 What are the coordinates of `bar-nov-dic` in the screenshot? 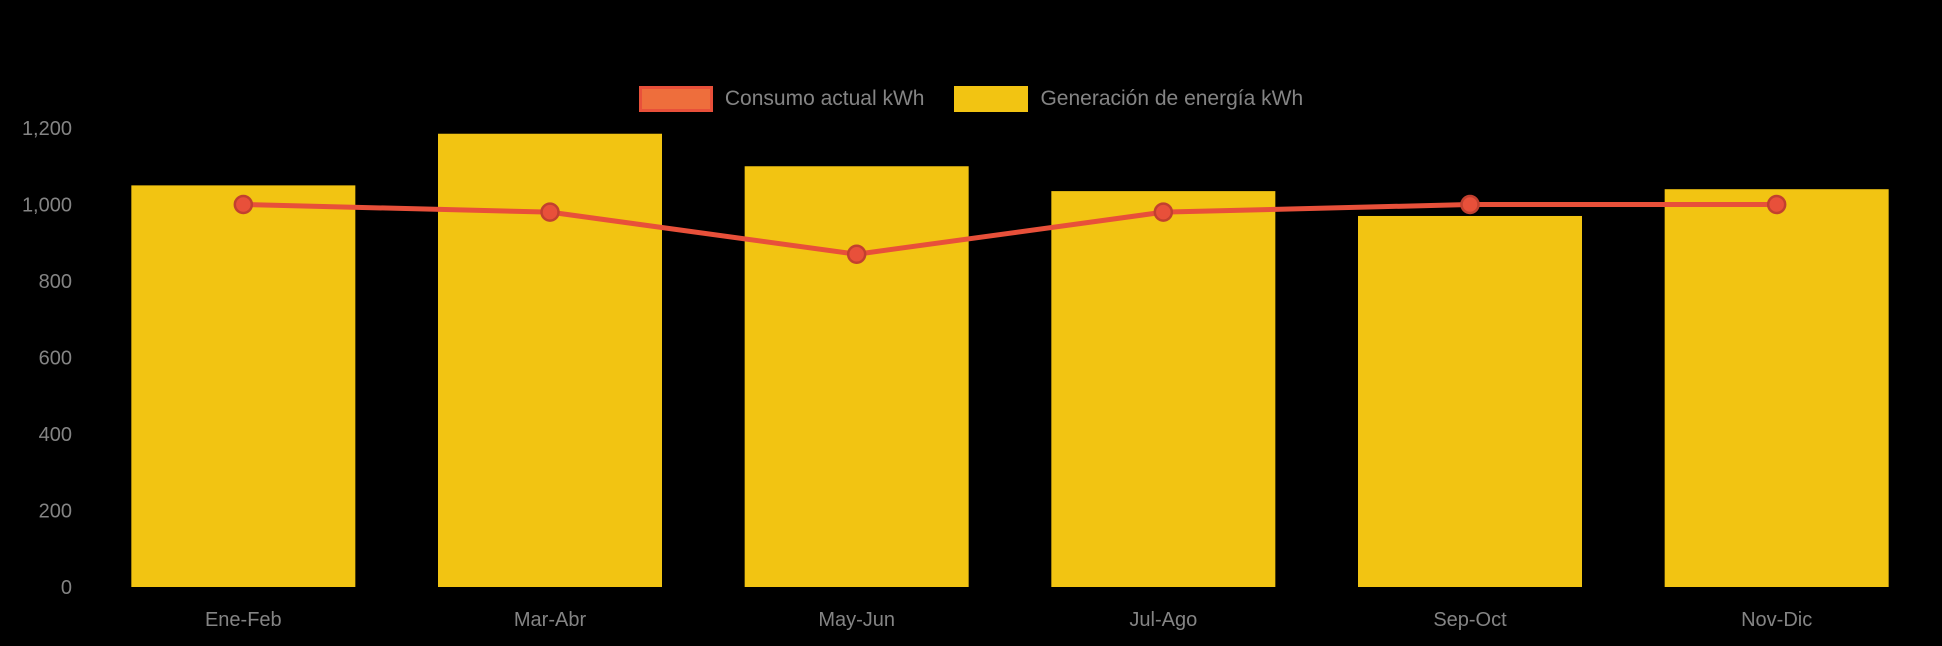 It's located at (1776, 388).